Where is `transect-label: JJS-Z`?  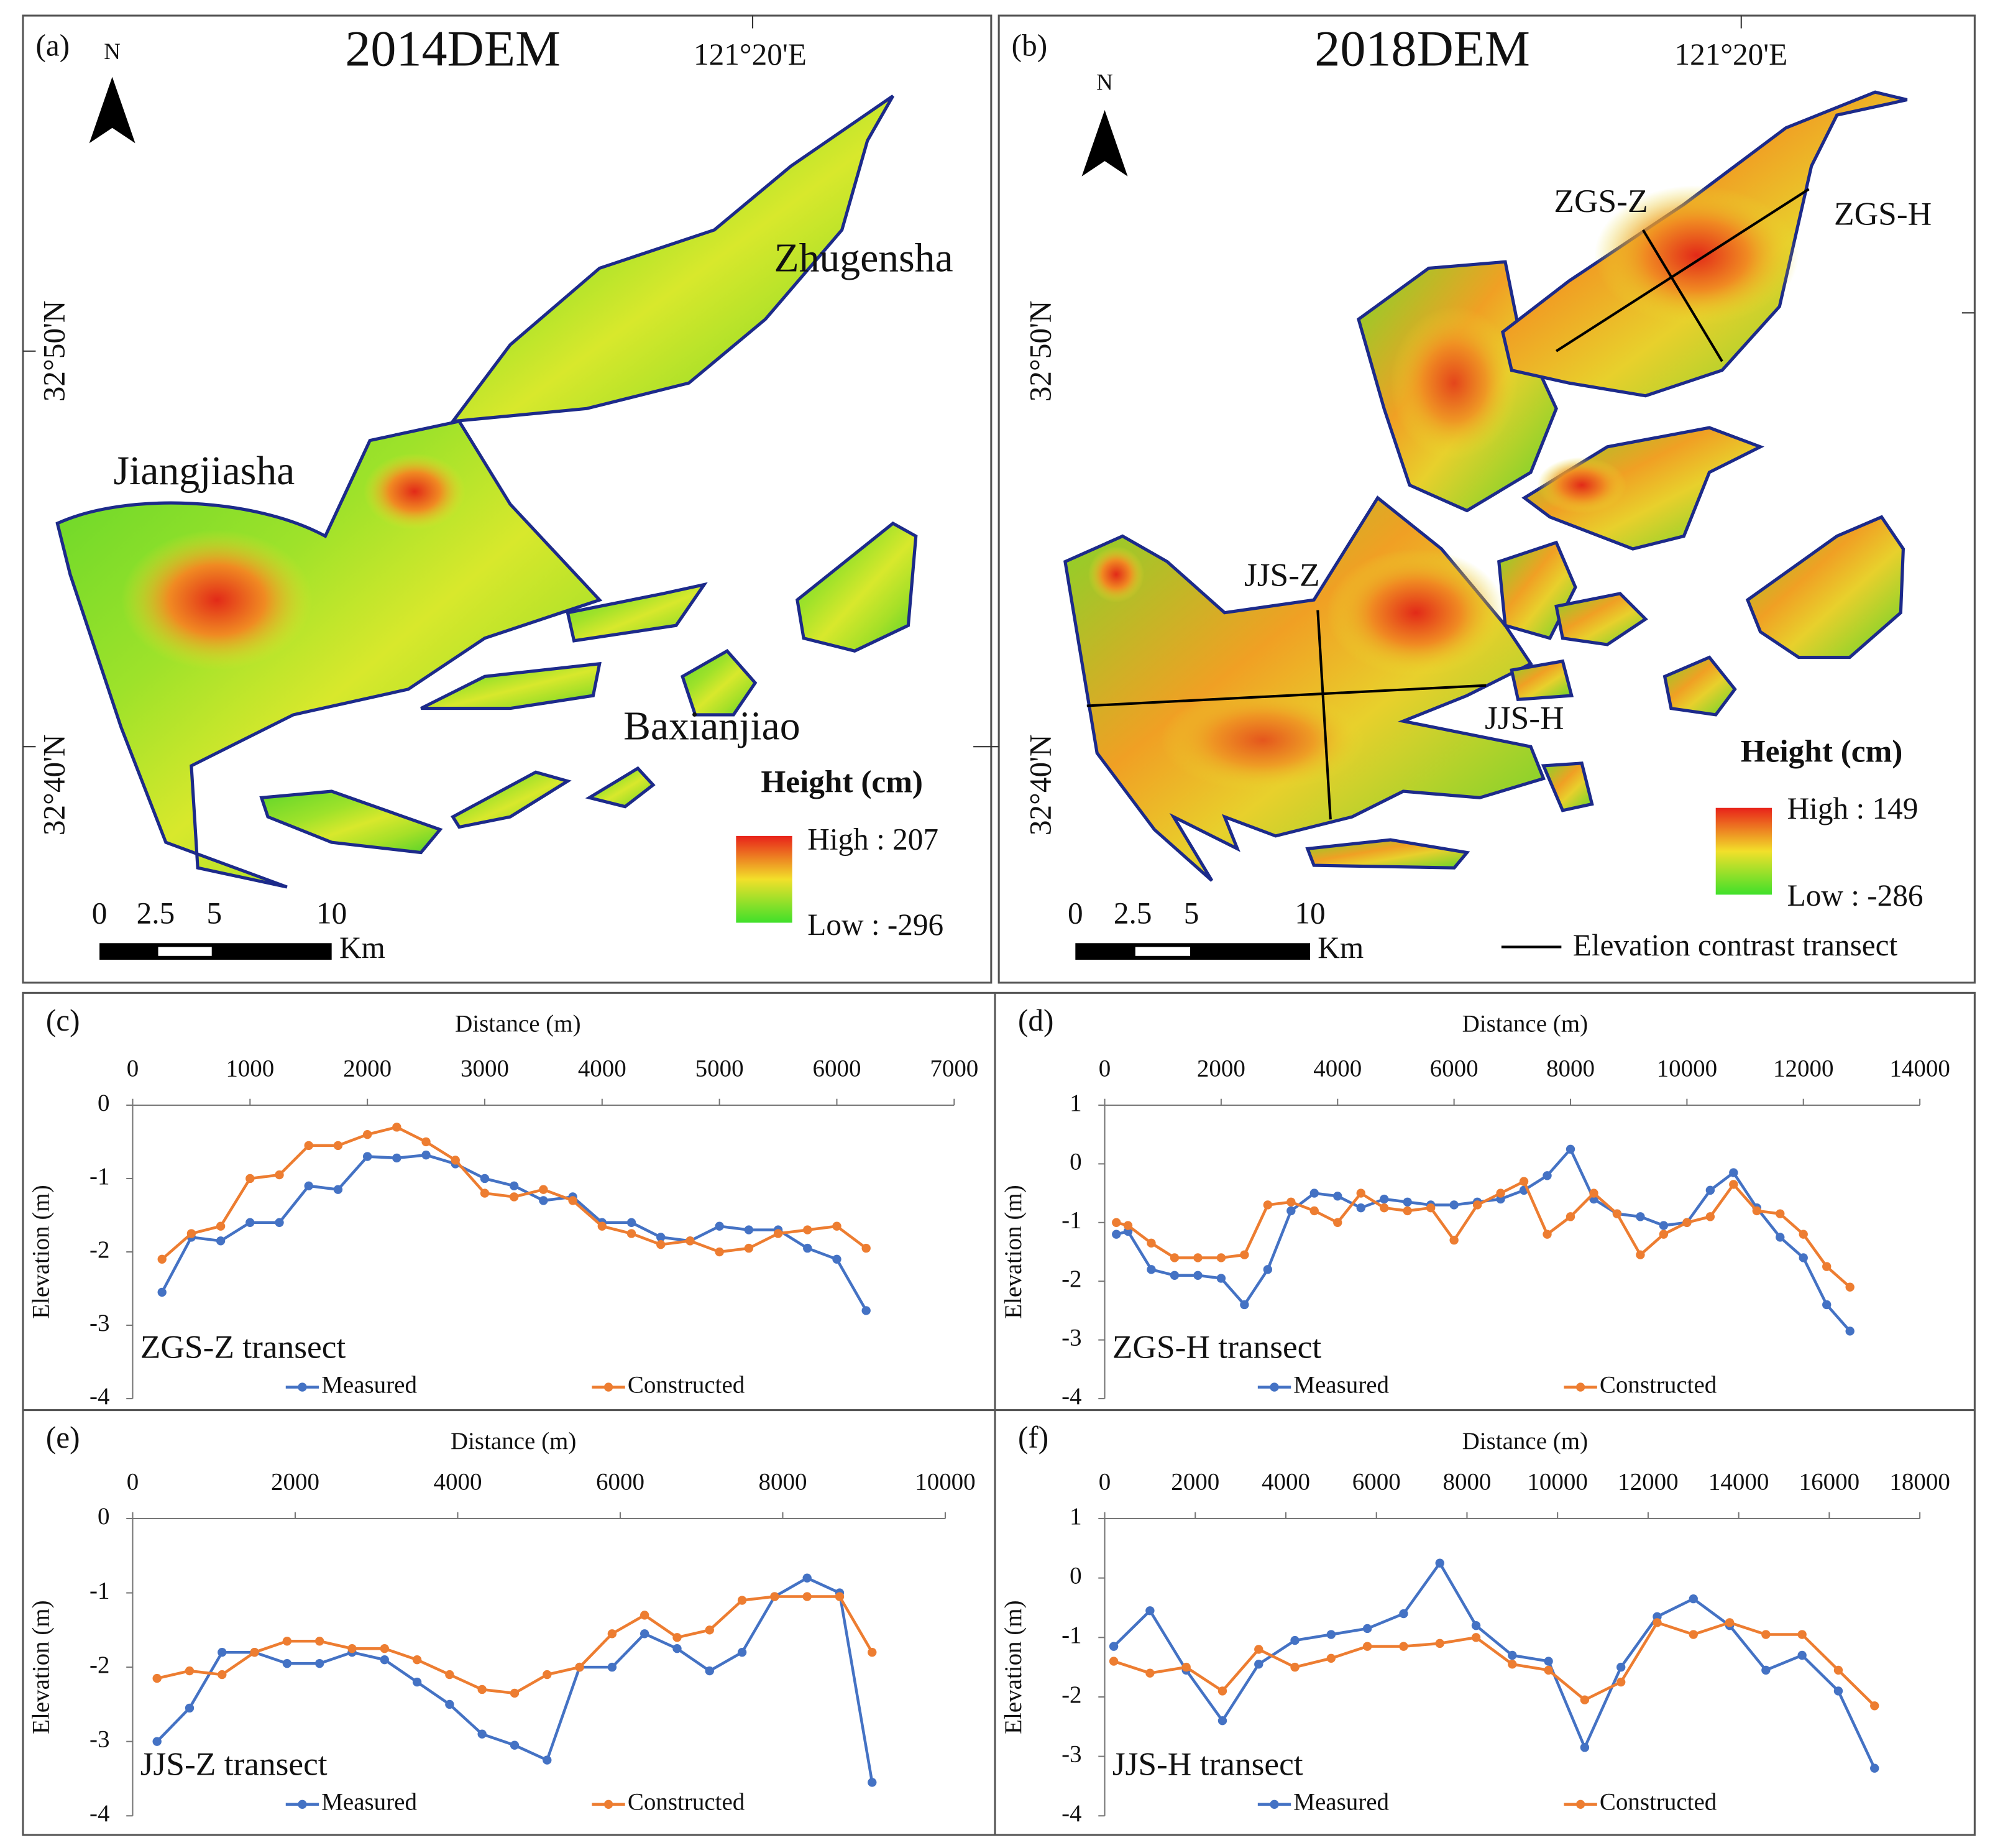
transect-label: JJS-Z is located at coordinates (1282, 575).